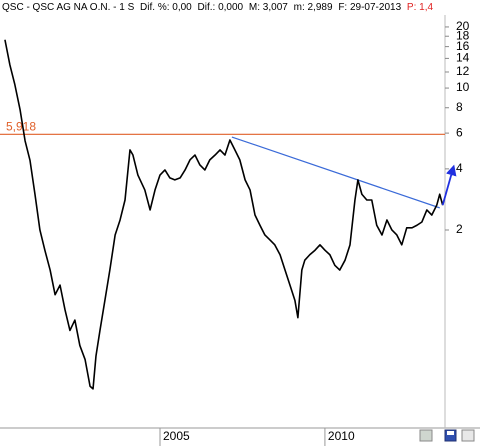 The height and width of the screenshot is (446, 480). What do you see at coordinates (426, 435) in the screenshot?
I see `toolbar-icon` at bounding box center [426, 435].